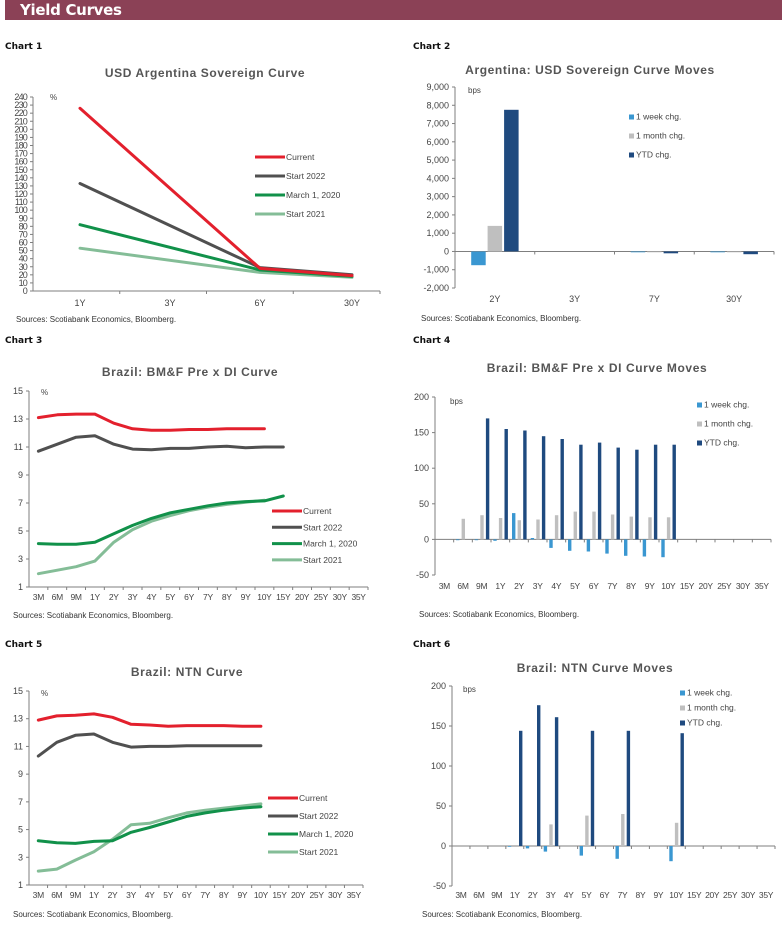 Image resolution: width=782 pixels, height=926 pixels. What do you see at coordinates (71, 10) in the screenshot?
I see `section-title: Yield Curves` at bounding box center [71, 10].